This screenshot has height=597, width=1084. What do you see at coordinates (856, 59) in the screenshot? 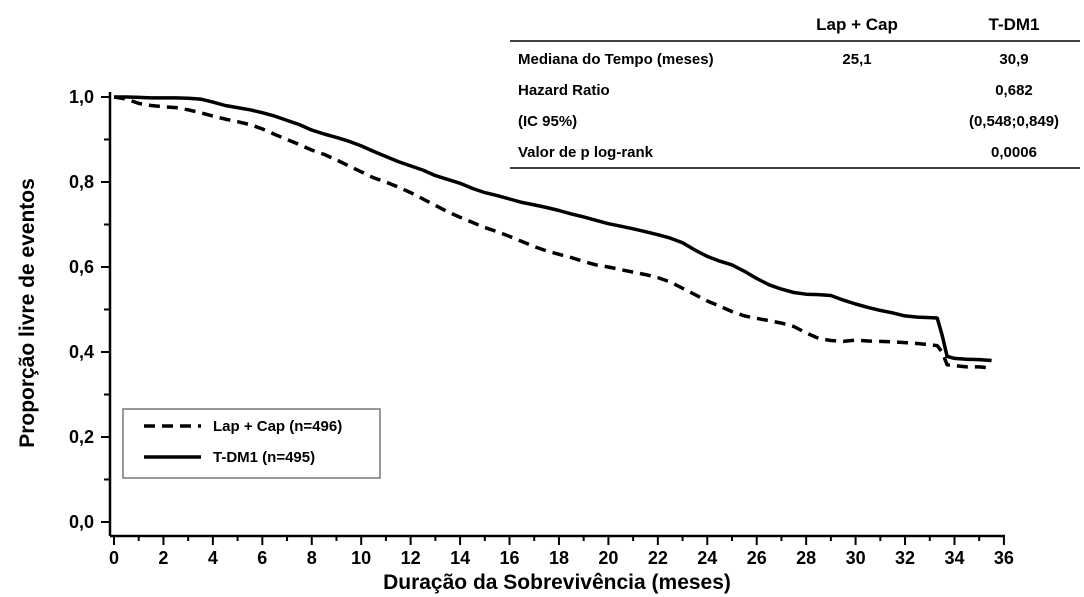
I see `table-cell-lap-cap: 25,1` at bounding box center [856, 59].